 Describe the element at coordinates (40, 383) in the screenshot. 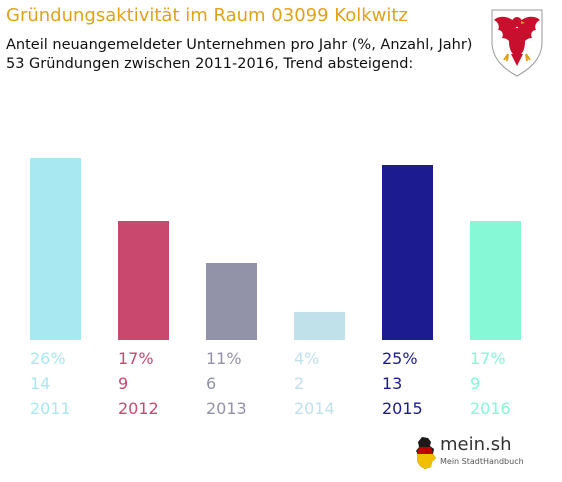

I see `count-label-2011: 14` at that location.